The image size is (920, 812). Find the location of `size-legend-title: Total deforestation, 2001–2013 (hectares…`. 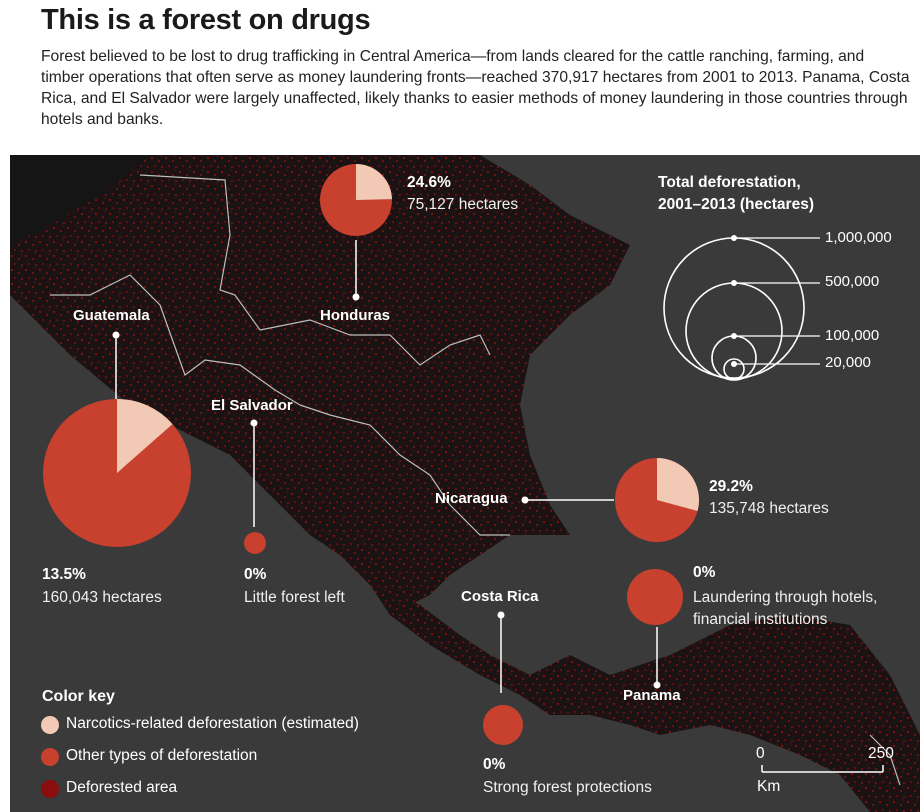

size-legend-title: Total deforestation, 2001–2013 (hectares… is located at coordinates (736, 194).